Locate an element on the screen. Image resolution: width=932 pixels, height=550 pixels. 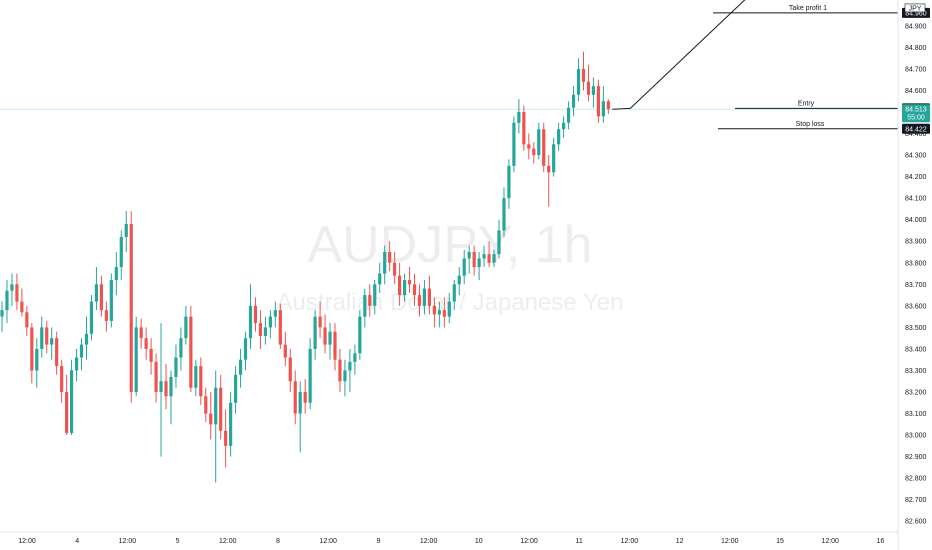
y-tick-label: 82.600 is located at coordinates (916, 522).